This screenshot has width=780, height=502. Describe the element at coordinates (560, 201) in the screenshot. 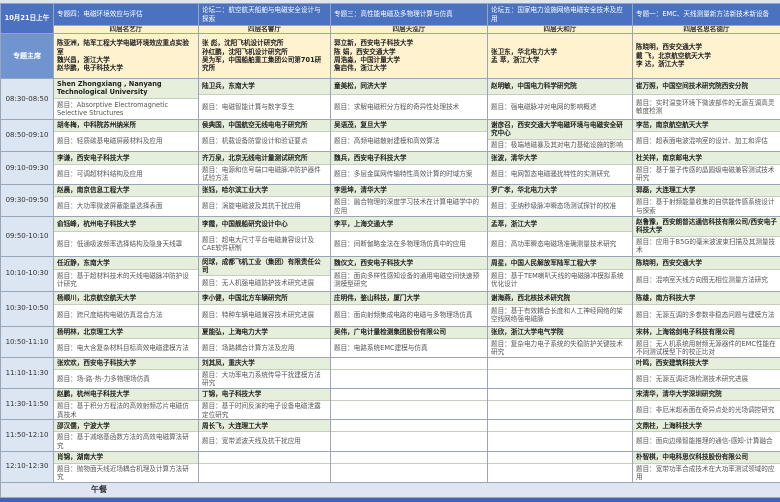

I see `talk-cell: 罗广孝，华北电力大学题目：亚纳秒级脉冲瞬态场测试探针的校准` at that location.